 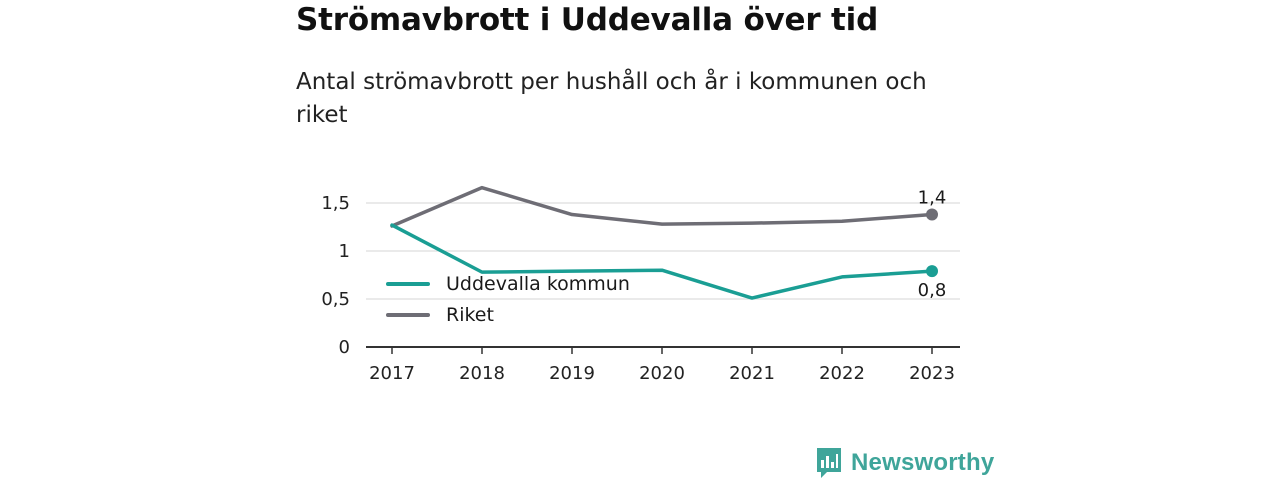 I want to click on end-value-label: 0,8, so click(x=932, y=290).